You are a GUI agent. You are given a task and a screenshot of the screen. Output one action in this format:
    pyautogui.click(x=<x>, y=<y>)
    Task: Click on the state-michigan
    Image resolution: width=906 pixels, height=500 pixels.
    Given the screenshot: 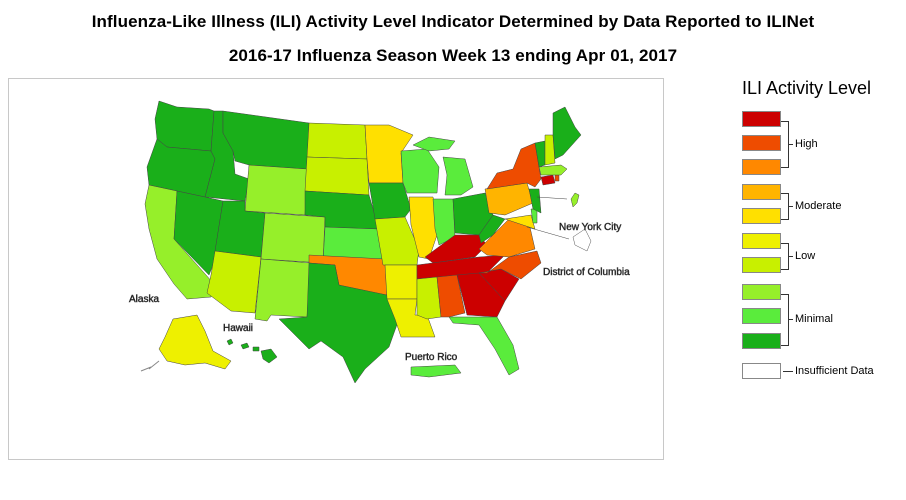 What is the action you would take?
    pyautogui.click(x=458, y=176)
    